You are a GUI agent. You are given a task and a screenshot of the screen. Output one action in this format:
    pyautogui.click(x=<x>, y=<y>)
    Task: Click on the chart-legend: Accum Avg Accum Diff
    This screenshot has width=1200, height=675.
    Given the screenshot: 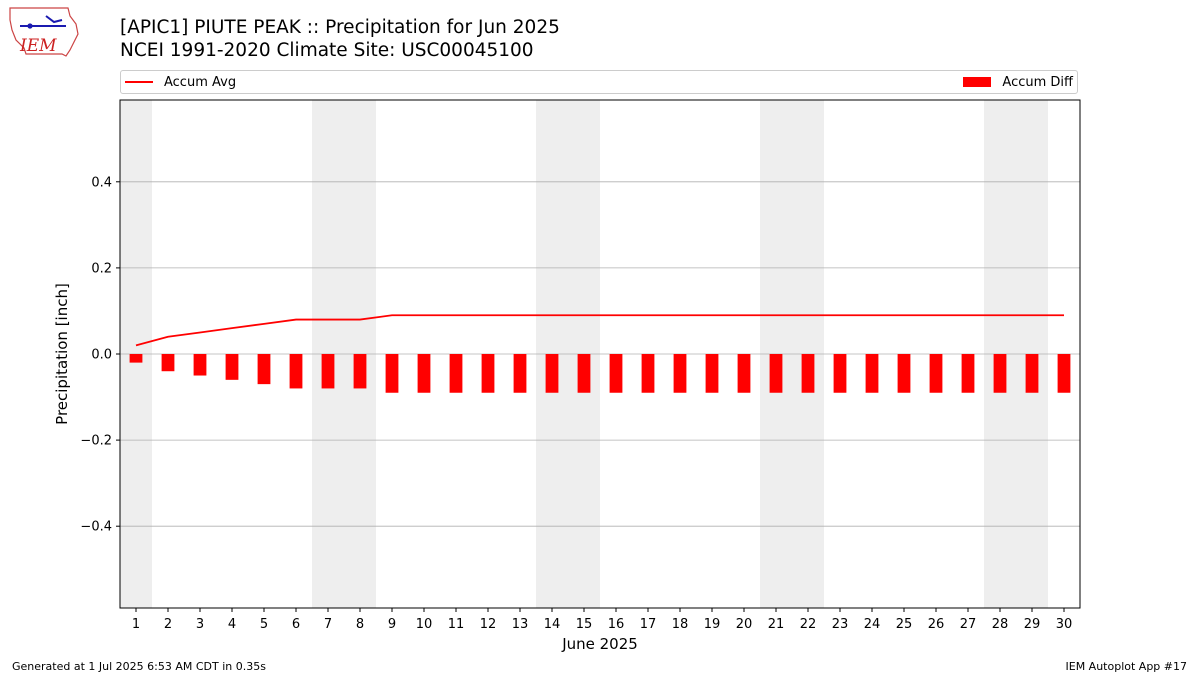 What is the action you would take?
    pyautogui.click(x=599, y=82)
    